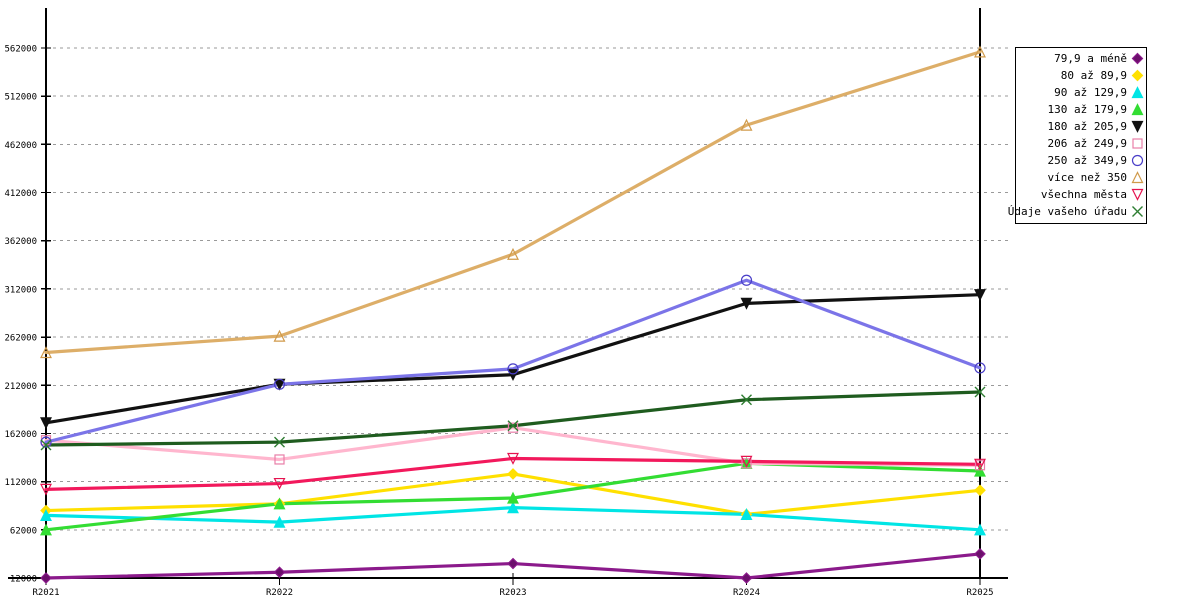 Image resolution: width=1200 pixels, height=600 pixels. What do you see at coordinates (1087, 177) in the screenshot?
I see `legend-item-label: více než 350` at bounding box center [1087, 177].